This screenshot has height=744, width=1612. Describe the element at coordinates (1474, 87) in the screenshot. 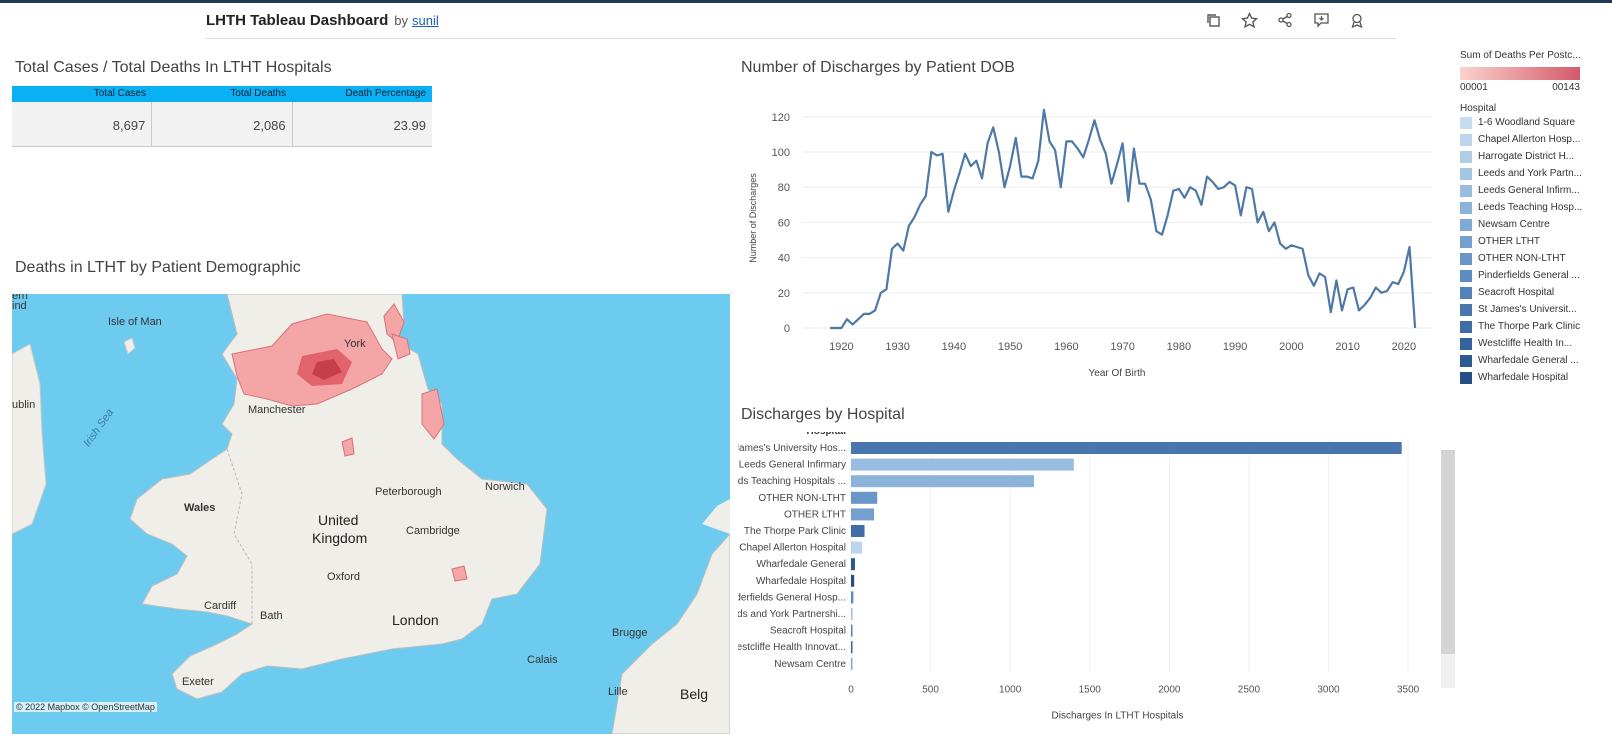

I see `legend-range-min: 00001` at that location.